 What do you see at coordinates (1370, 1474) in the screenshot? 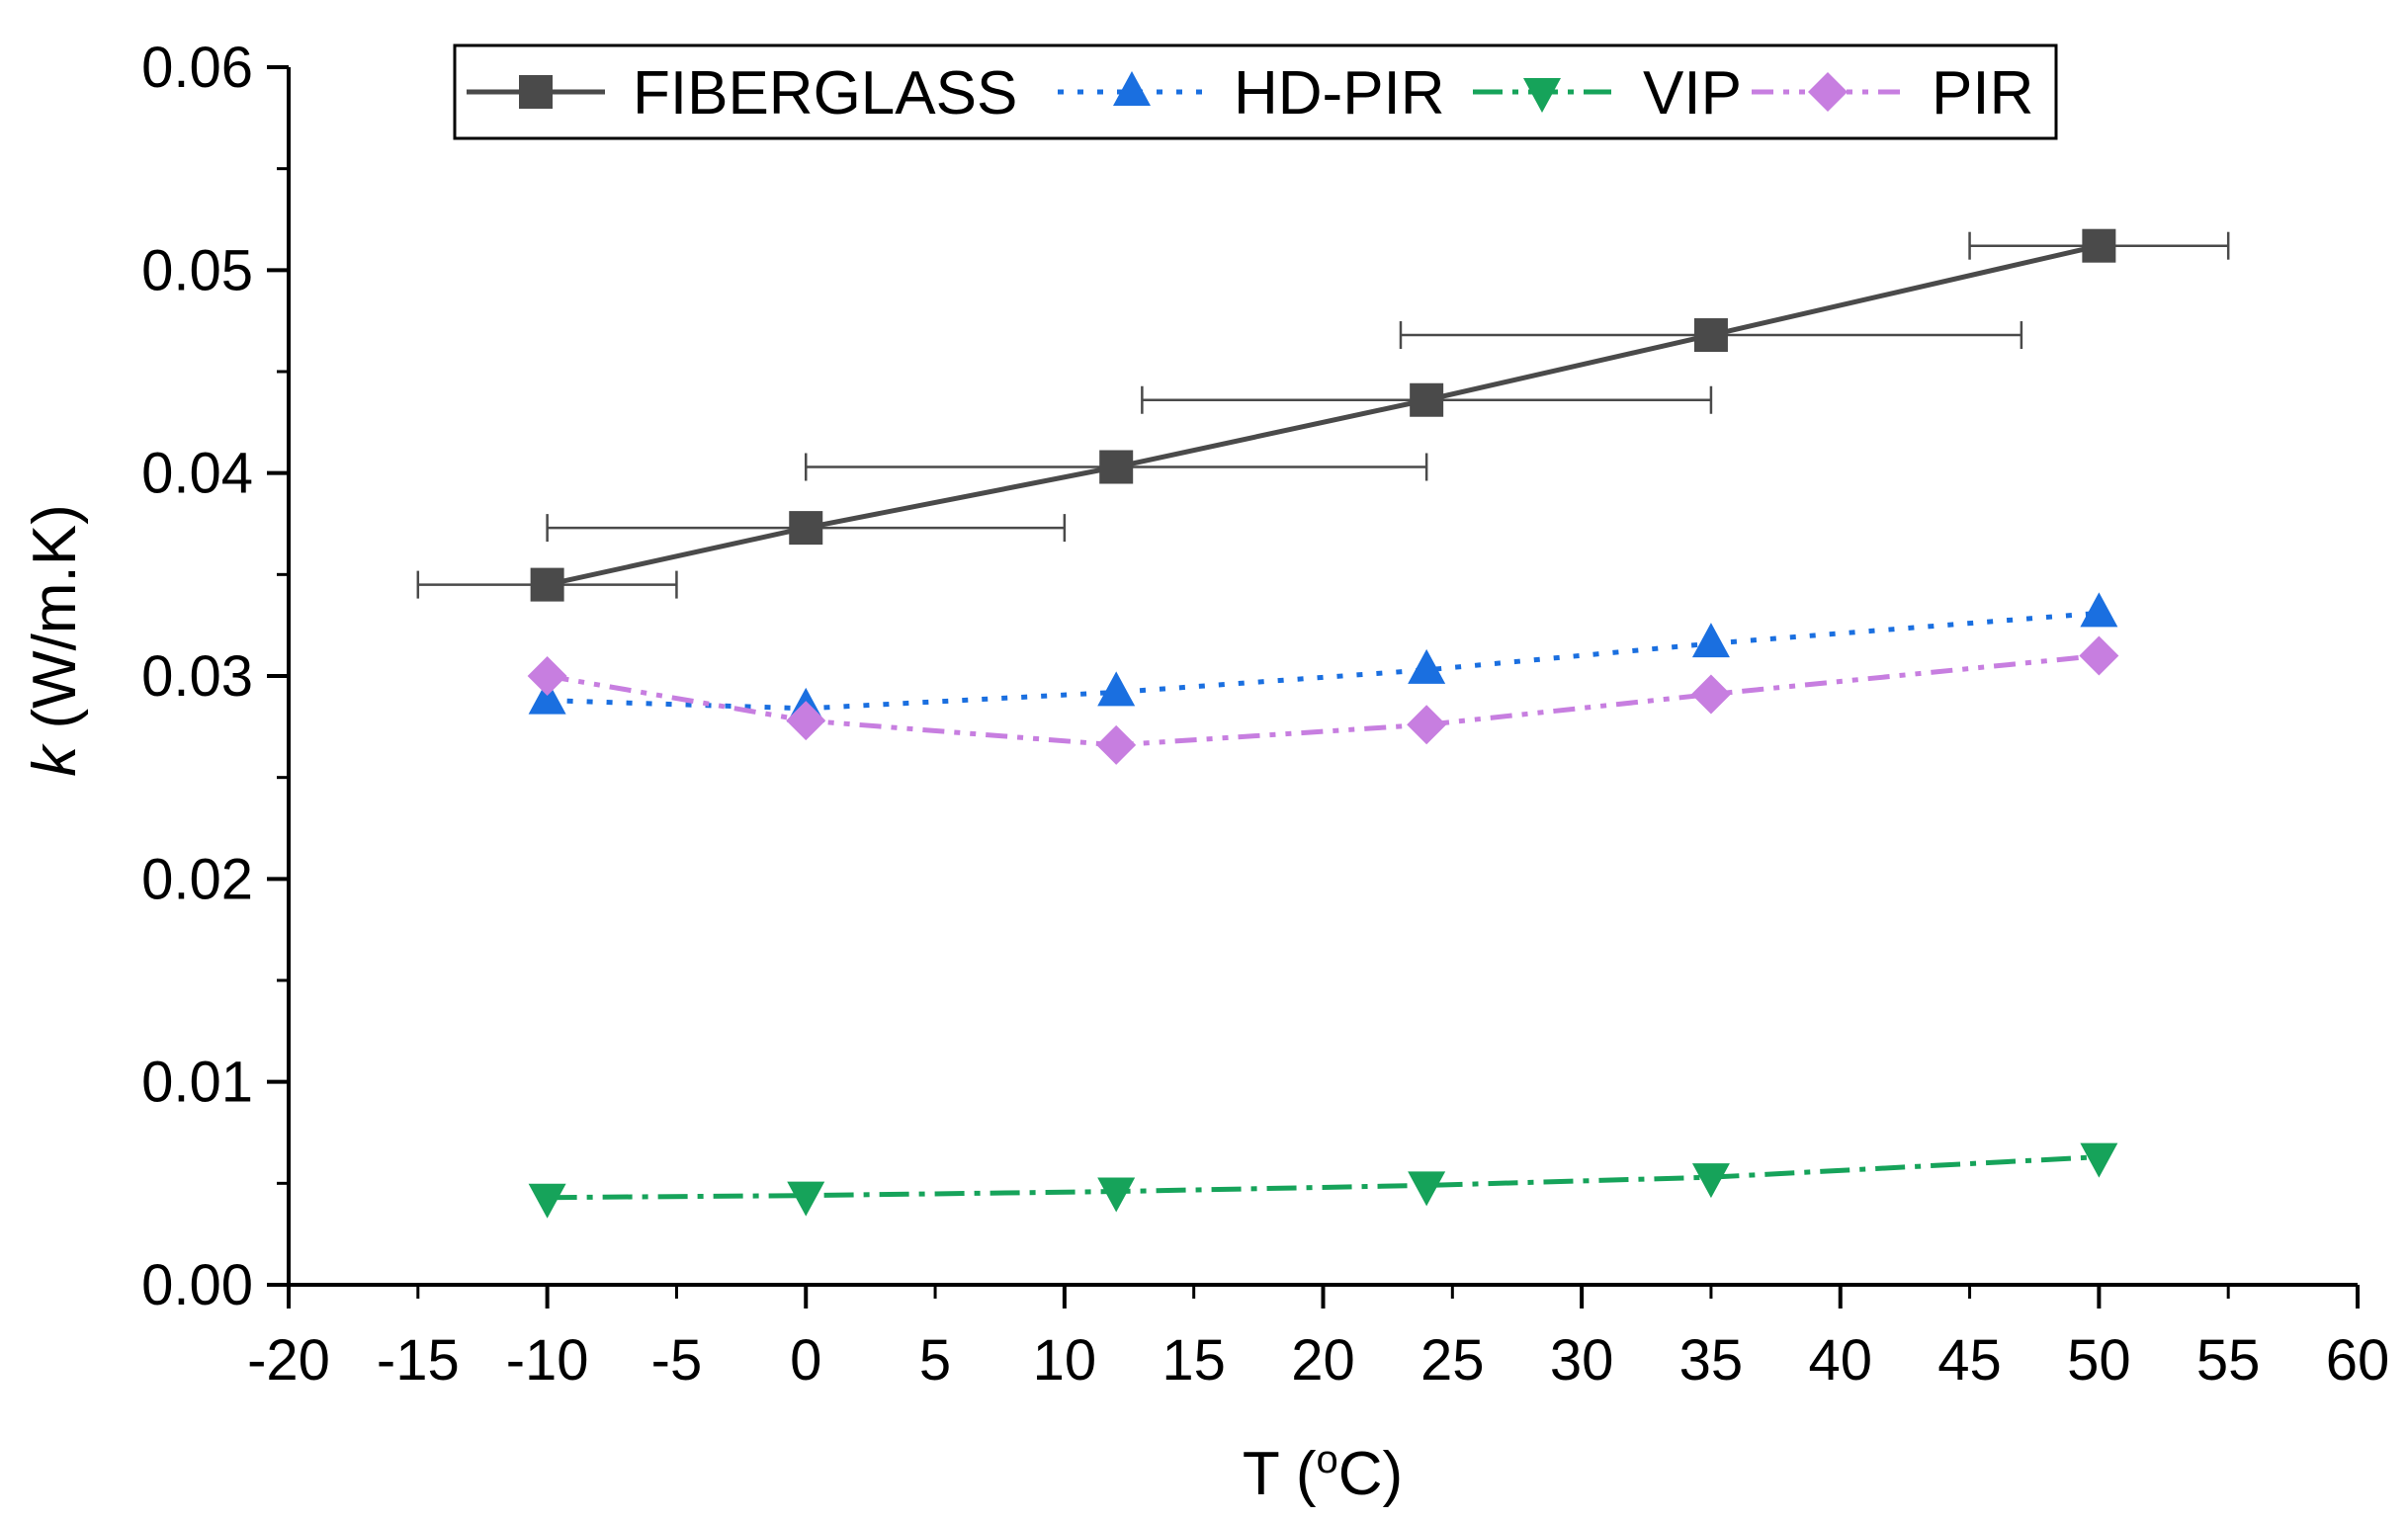
I see `x-axis-title-tail: C)` at bounding box center [1370, 1474].